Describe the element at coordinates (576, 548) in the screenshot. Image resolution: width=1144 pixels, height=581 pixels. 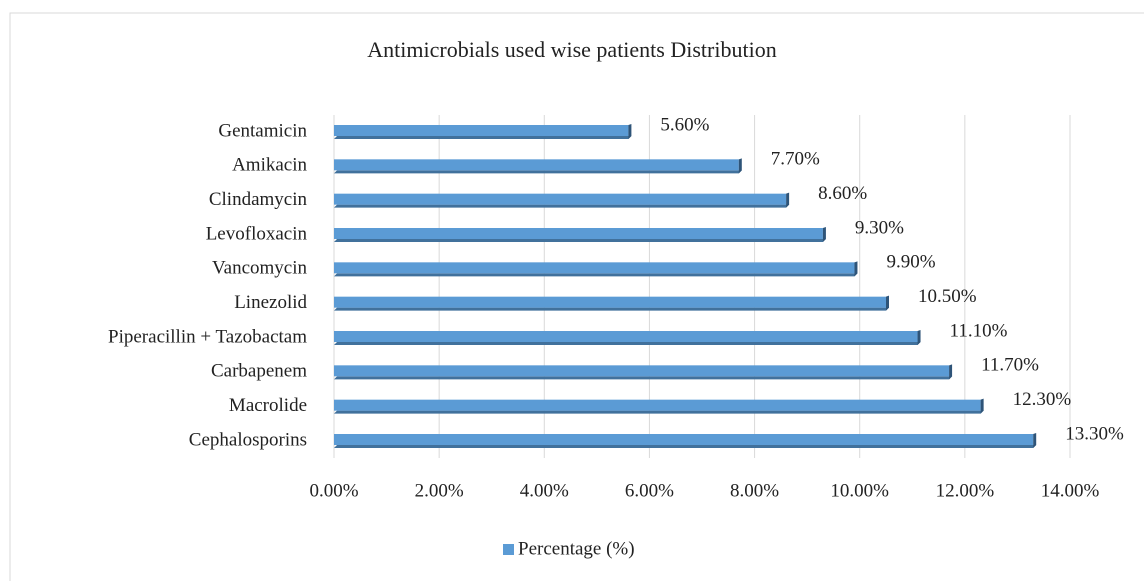
I see `legend-label: Percentage (%)` at that location.